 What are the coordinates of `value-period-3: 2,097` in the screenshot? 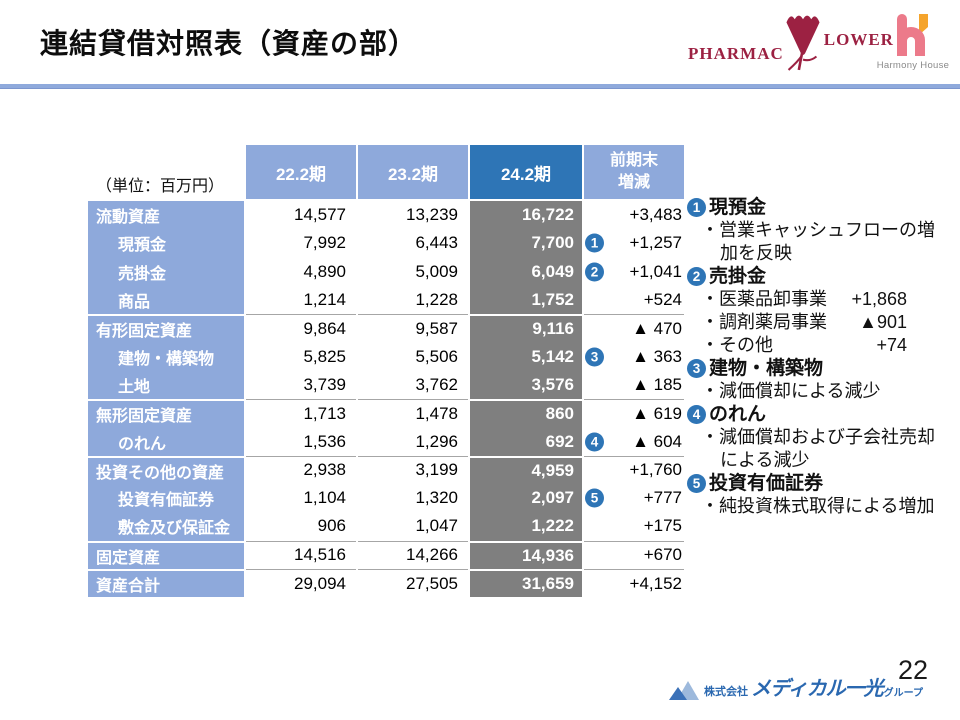 It's located at (526, 498).